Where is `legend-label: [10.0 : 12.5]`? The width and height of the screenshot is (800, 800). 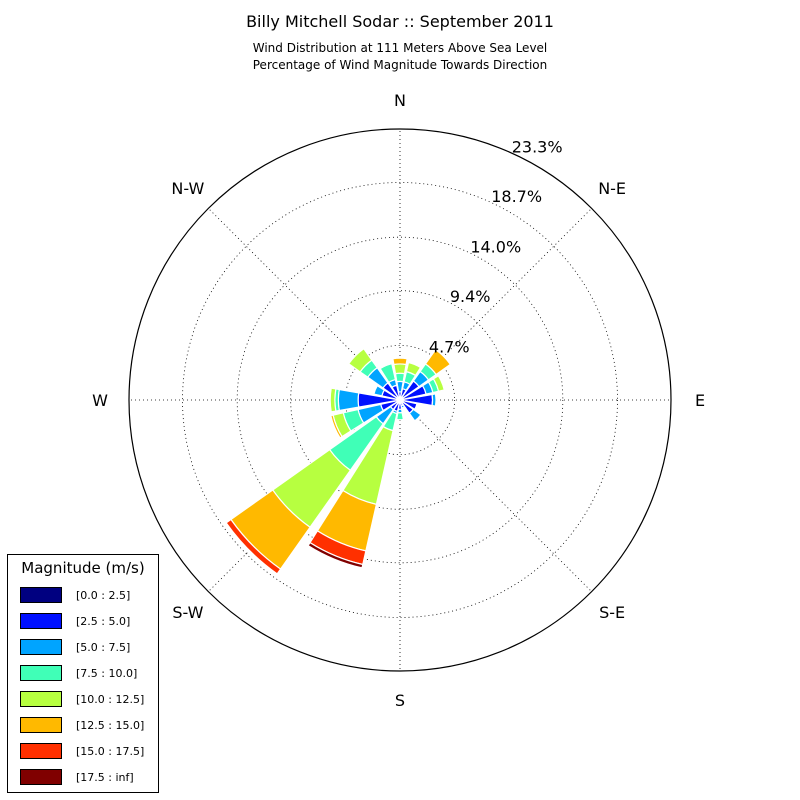 legend-label: [10.0 : 12.5] is located at coordinates (110, 699).